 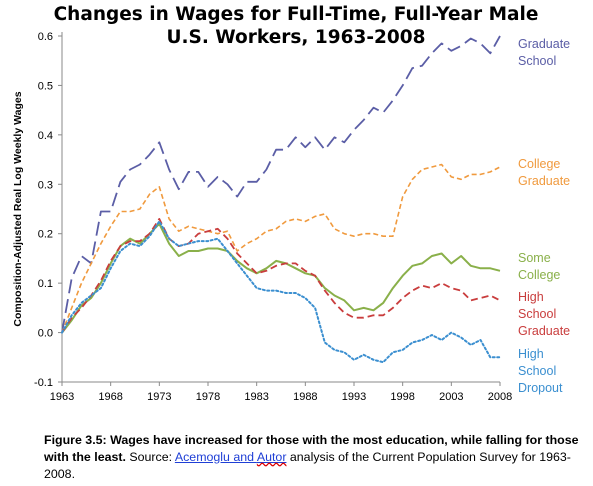 I want to click on x-tick-label: 1973, so click(x=159, y=397).